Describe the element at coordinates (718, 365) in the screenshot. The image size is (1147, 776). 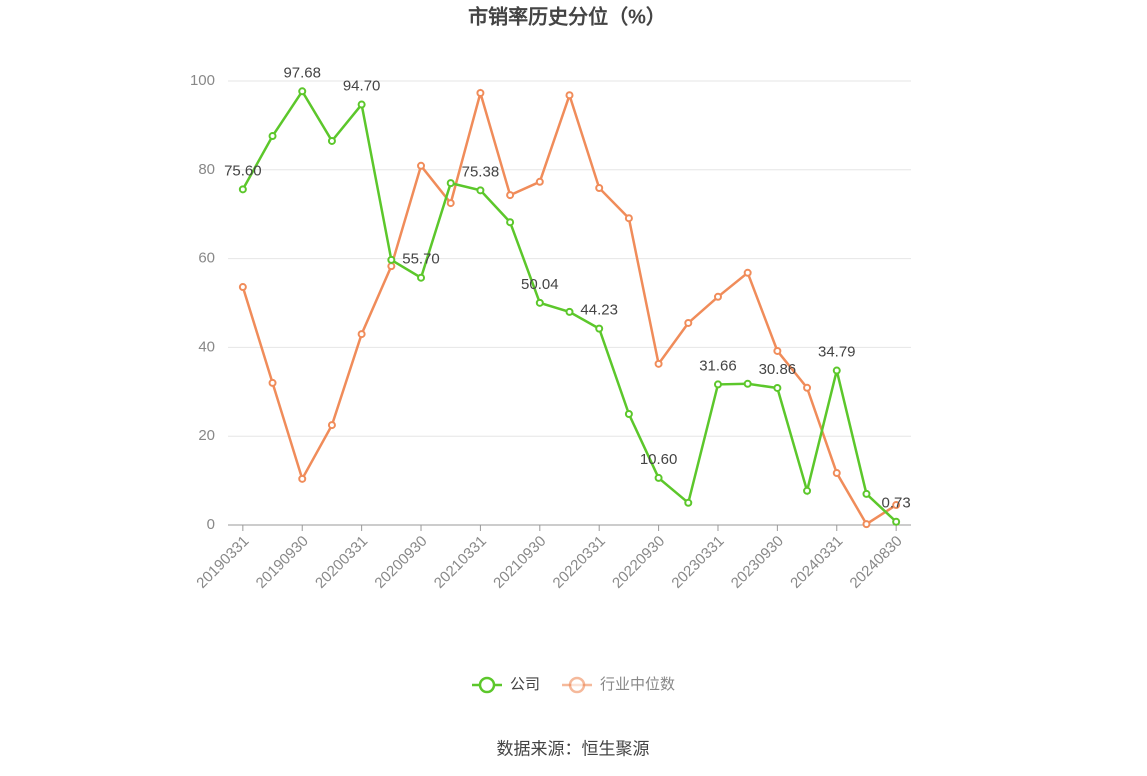
I see `data-label: 31.66` at that location.